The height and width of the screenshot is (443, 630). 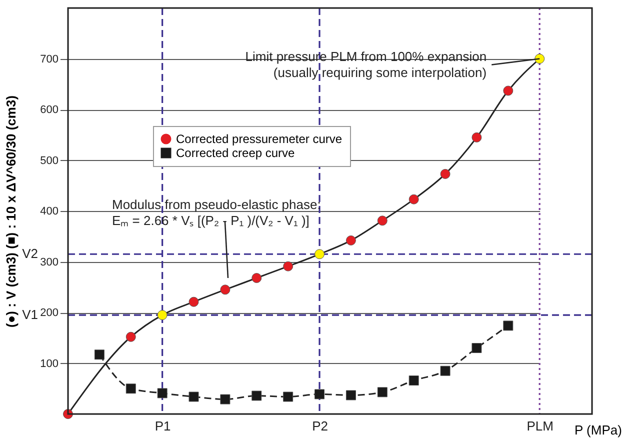 What do you see at coordinates (30, 314) in the screenshot?
I see `ref-line-label: V1` at bounding box center [30, 314].